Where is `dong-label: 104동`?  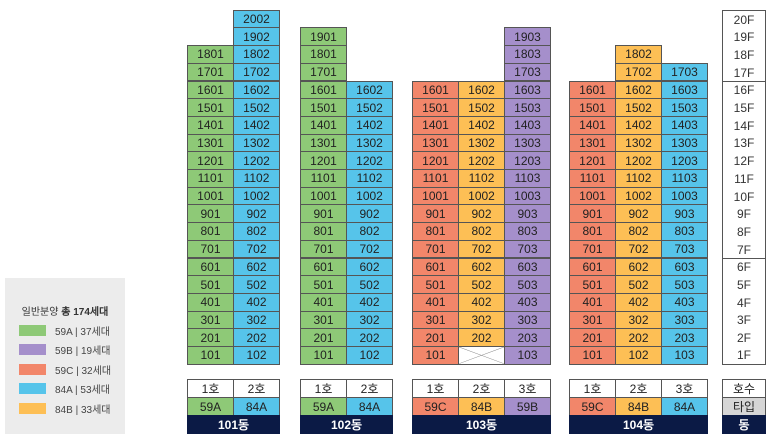 dong-label: 104동 is located at coordinates (638, 424).